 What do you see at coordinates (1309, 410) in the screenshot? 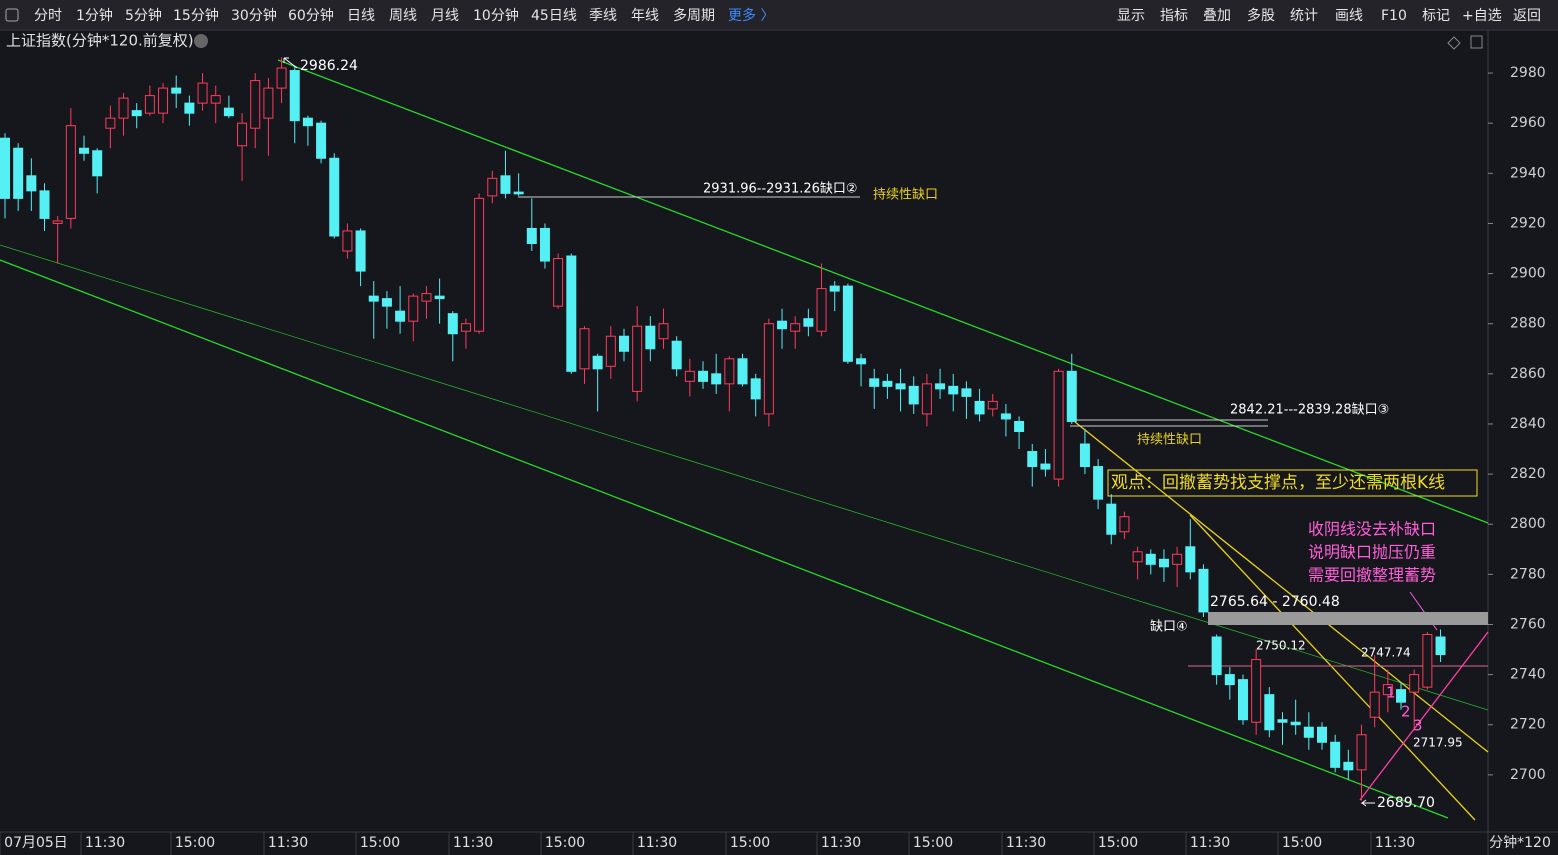
I see `annotation: 2842.21---2839.28缺口③` at bounding box center [1309, 410].